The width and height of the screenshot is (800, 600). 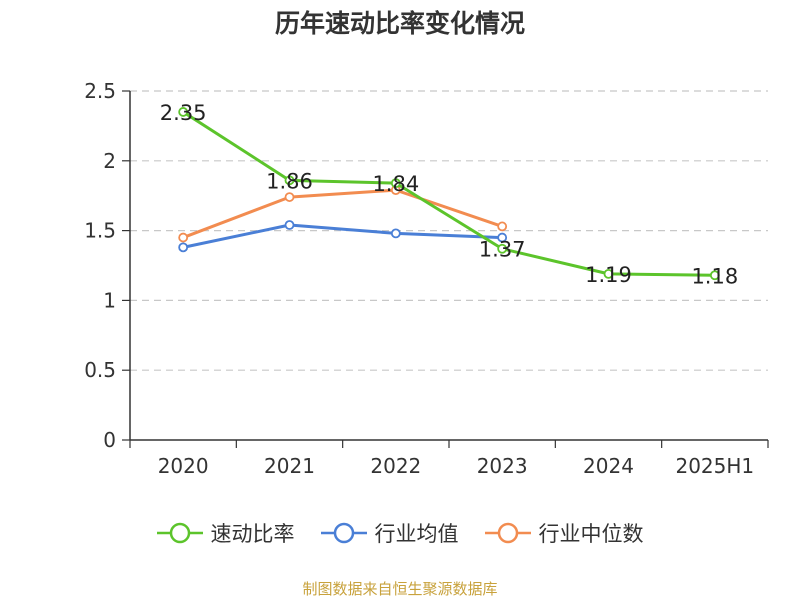 I want to click on data-label: 1.86, so click(x=289, y=181).